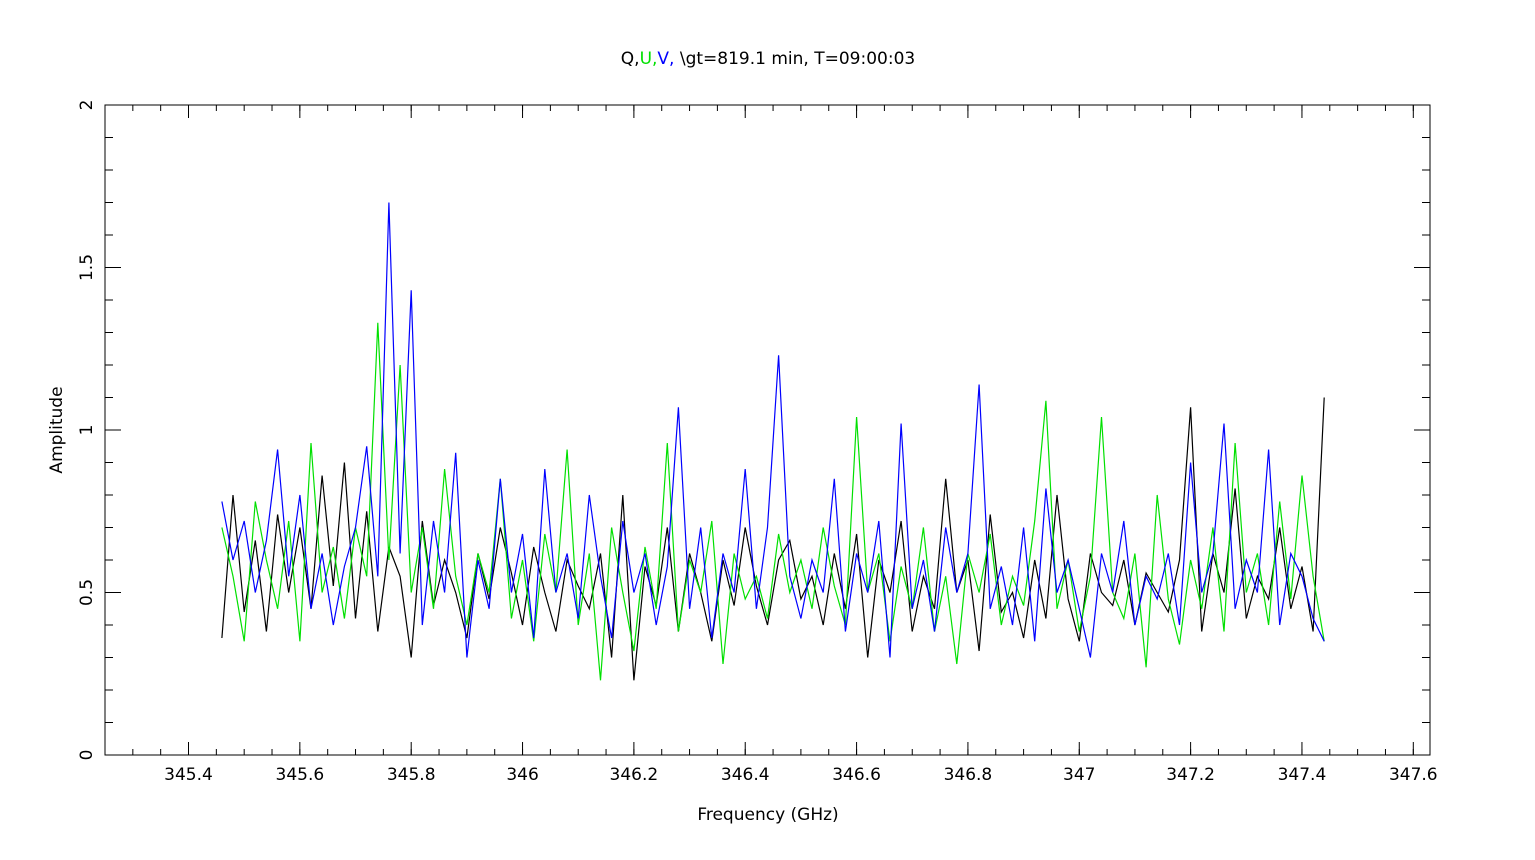 The height and width of the screenshot is (860, 1535). What do you see at coordinates (968, 775) in the screenshot?
I see `x-tick-label: 346.8` at bounding box center [968, 775].